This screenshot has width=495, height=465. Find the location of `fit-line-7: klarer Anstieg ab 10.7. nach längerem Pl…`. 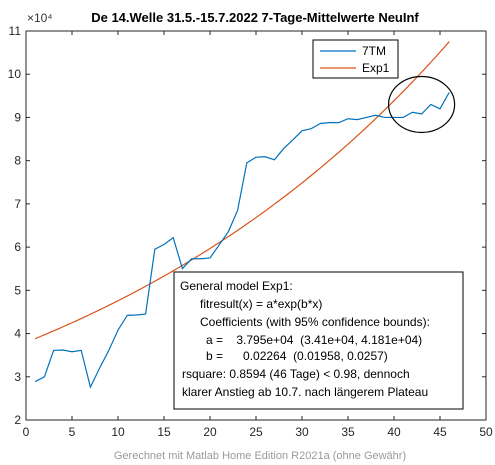

fit-line-7: klarer Anstieg ab 10.7. nach längerem Pl… is located at coordinates (305, 392).